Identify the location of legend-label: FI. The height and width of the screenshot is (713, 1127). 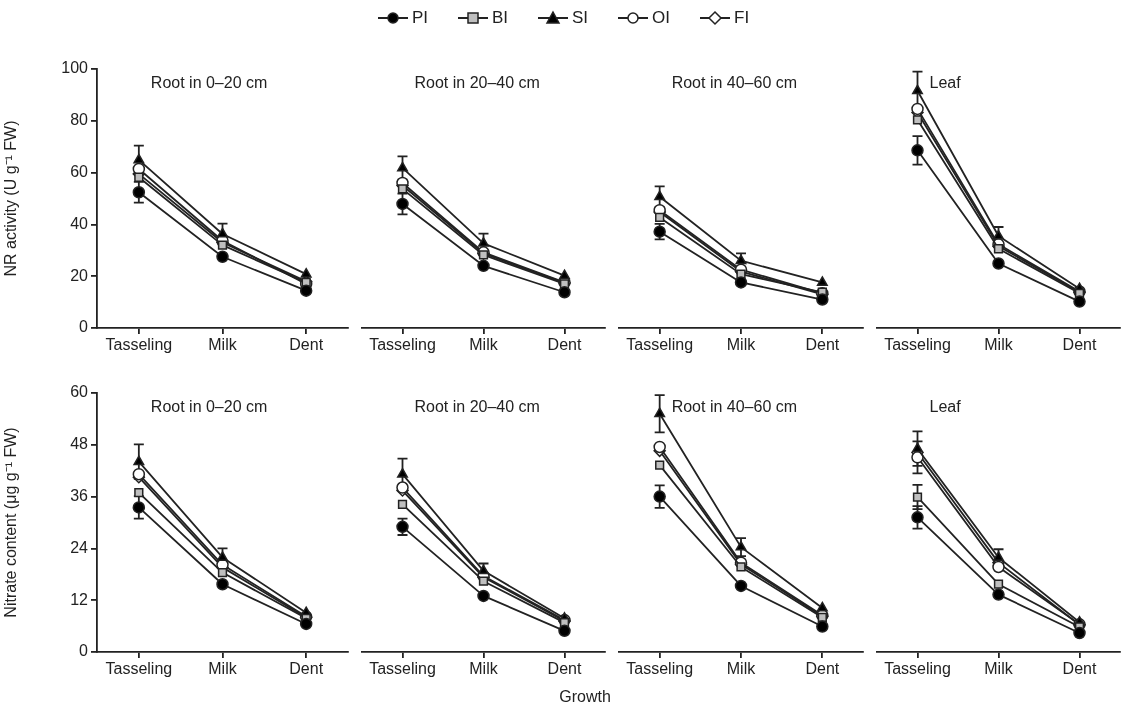
(742, 18).